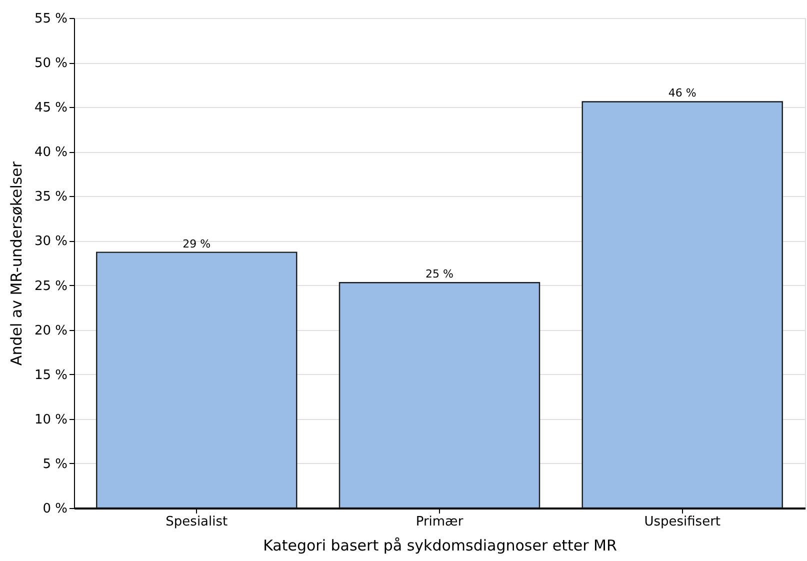  Describe the element at coordinates (440, 522) in the screenshot. I see `x-tick-label: Primær` at that location.